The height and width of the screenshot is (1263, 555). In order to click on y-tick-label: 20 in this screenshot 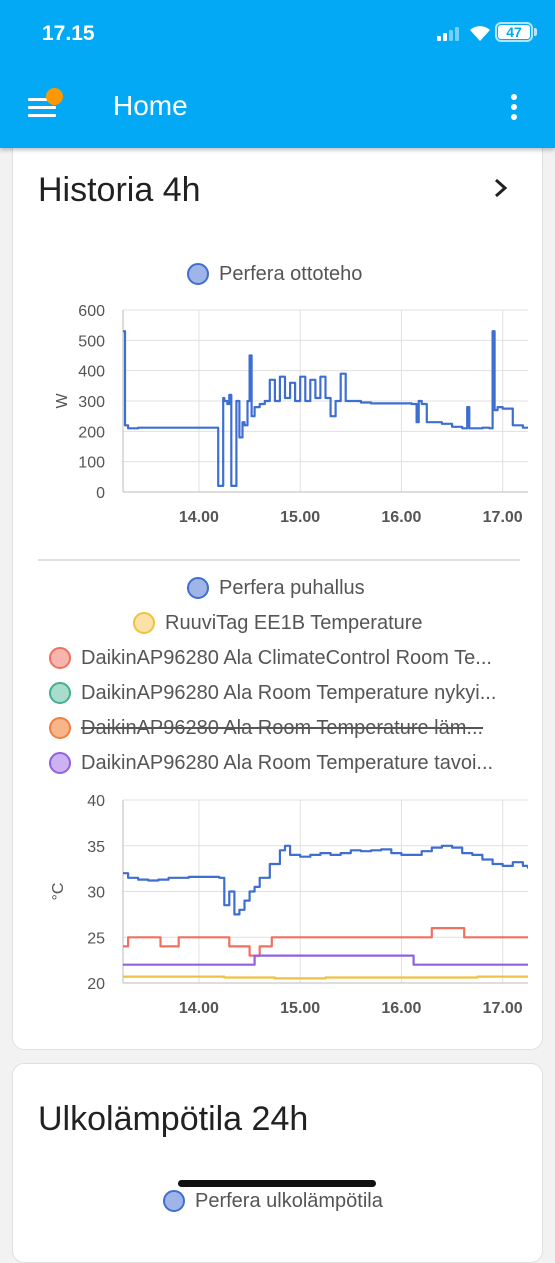, I will do `click(96, 984)`.